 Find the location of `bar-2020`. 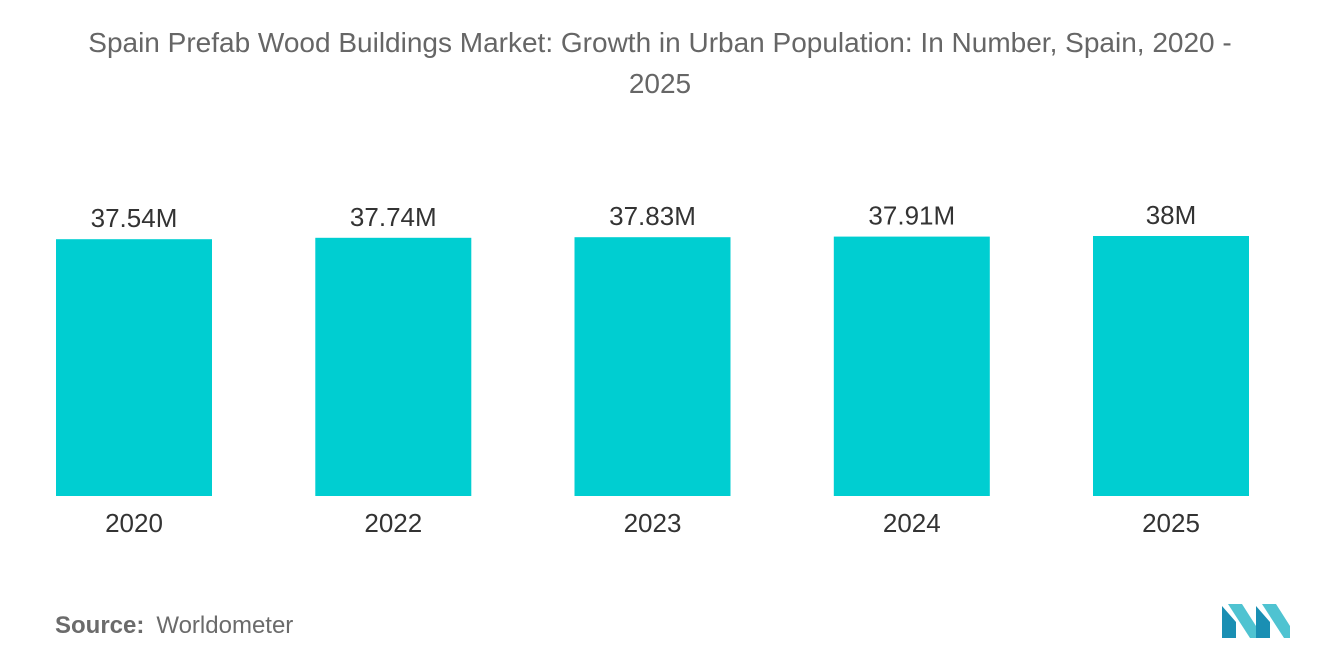

bar-2020 is located at coordinates (134, 367).